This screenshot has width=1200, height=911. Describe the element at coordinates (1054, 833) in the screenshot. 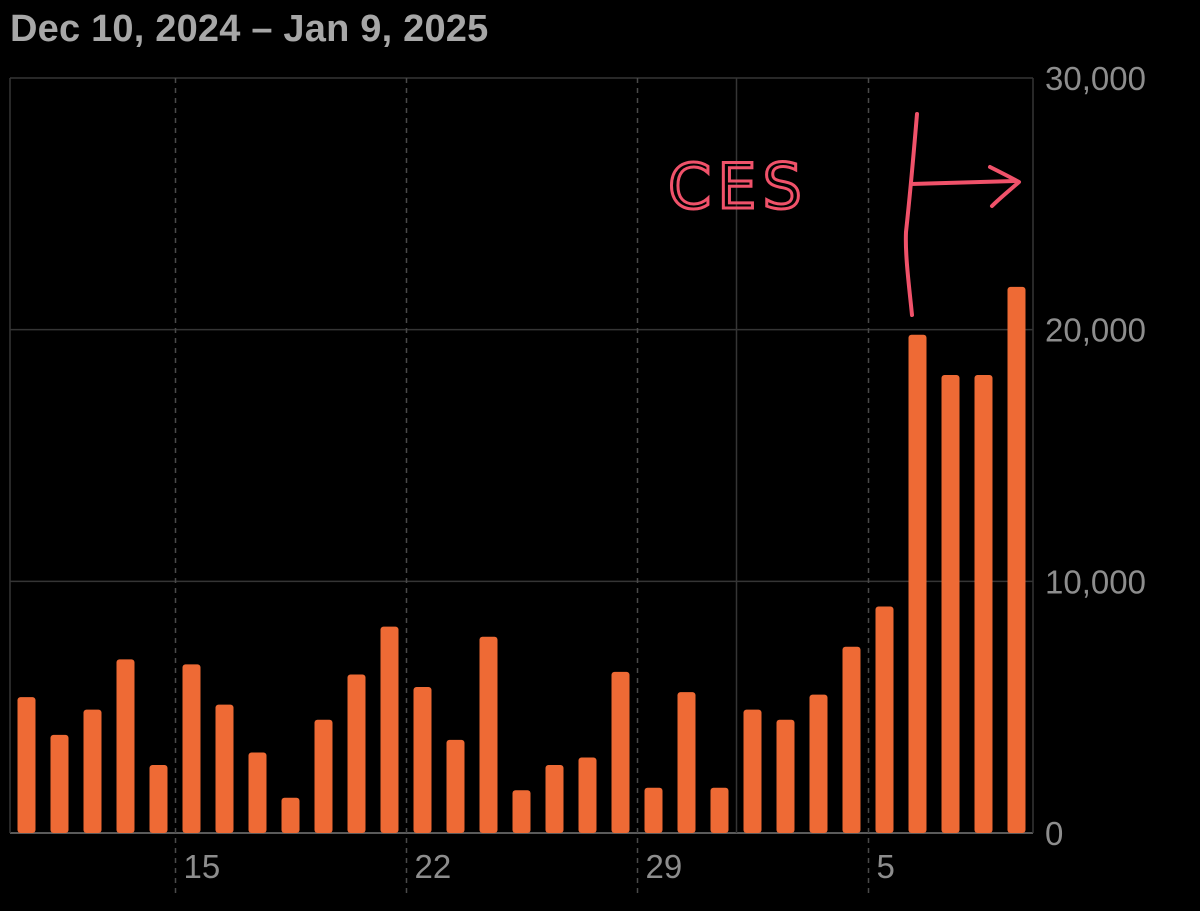

I see `y-tick-label-0: 0` at that location.